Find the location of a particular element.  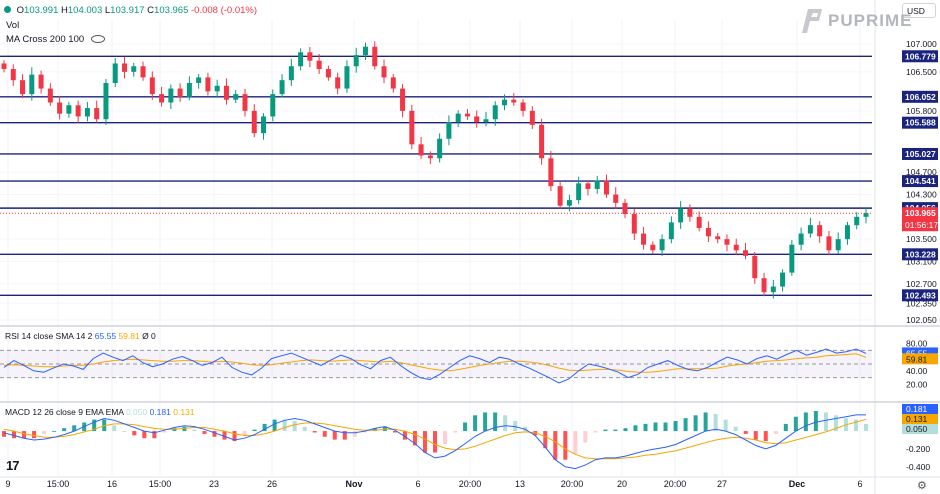

macd-value-box is located at coordinates (920, 429).